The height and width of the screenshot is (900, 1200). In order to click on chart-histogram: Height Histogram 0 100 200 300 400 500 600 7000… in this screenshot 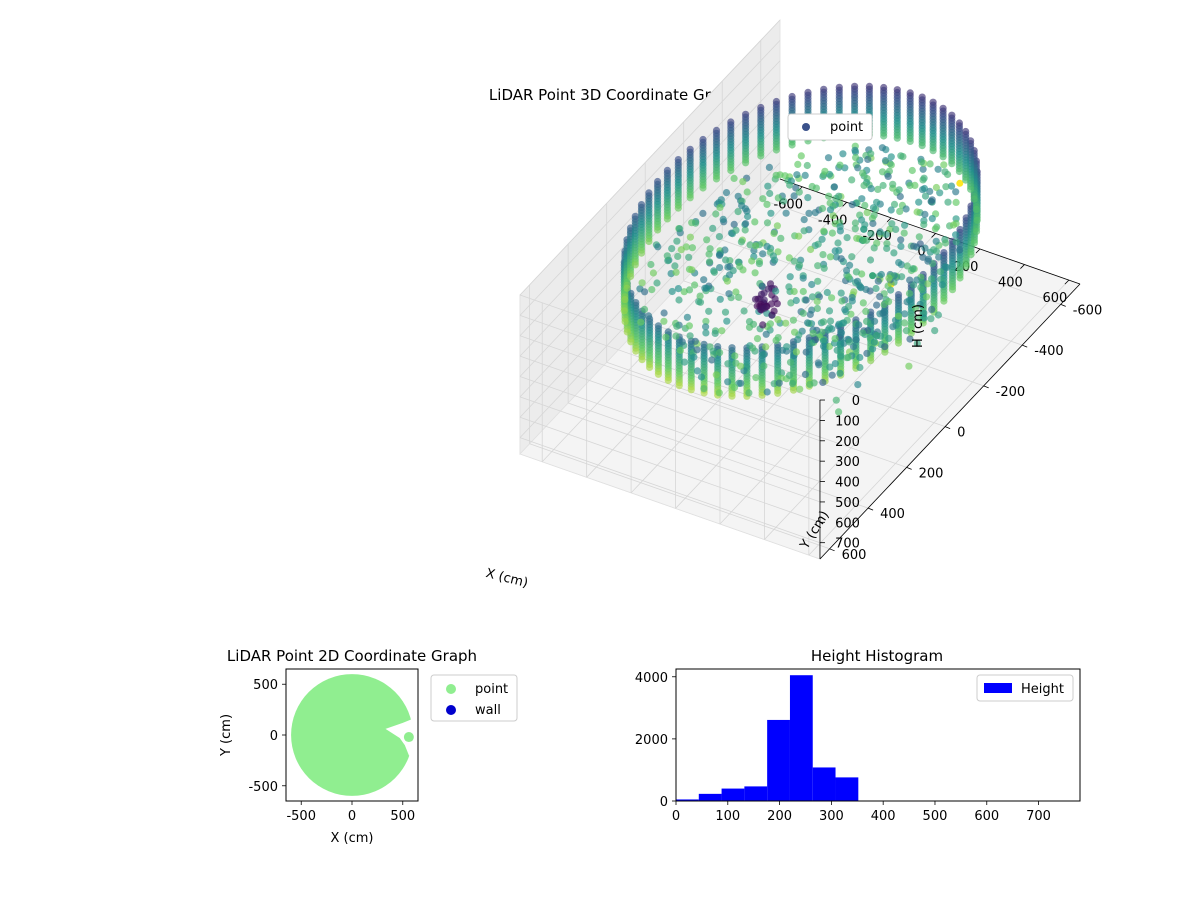, I will do `click(858, 735)`.